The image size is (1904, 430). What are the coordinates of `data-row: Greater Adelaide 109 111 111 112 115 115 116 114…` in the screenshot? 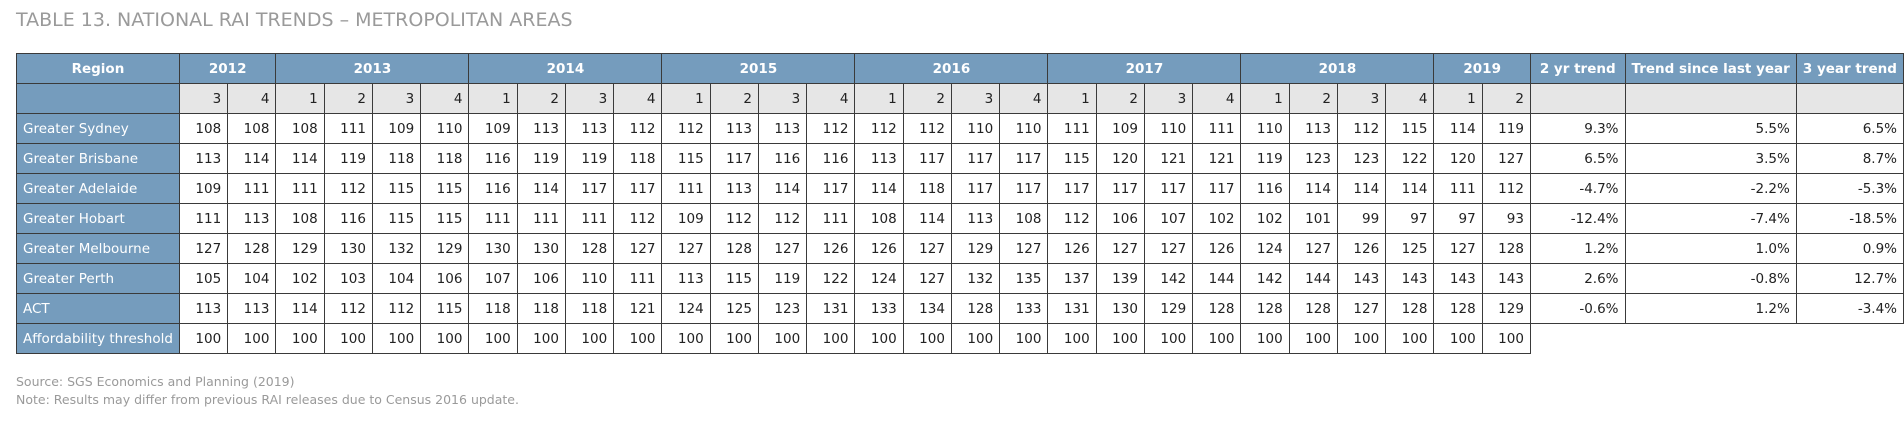 It's located at (960, 188).